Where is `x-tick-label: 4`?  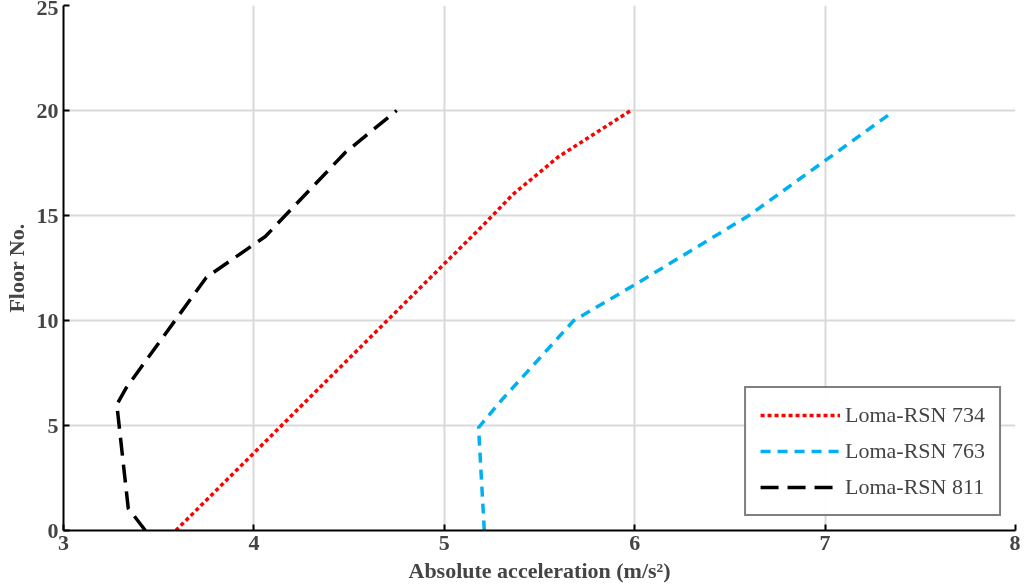
x-tick-label: 4 is located at coordinates (254, 542).